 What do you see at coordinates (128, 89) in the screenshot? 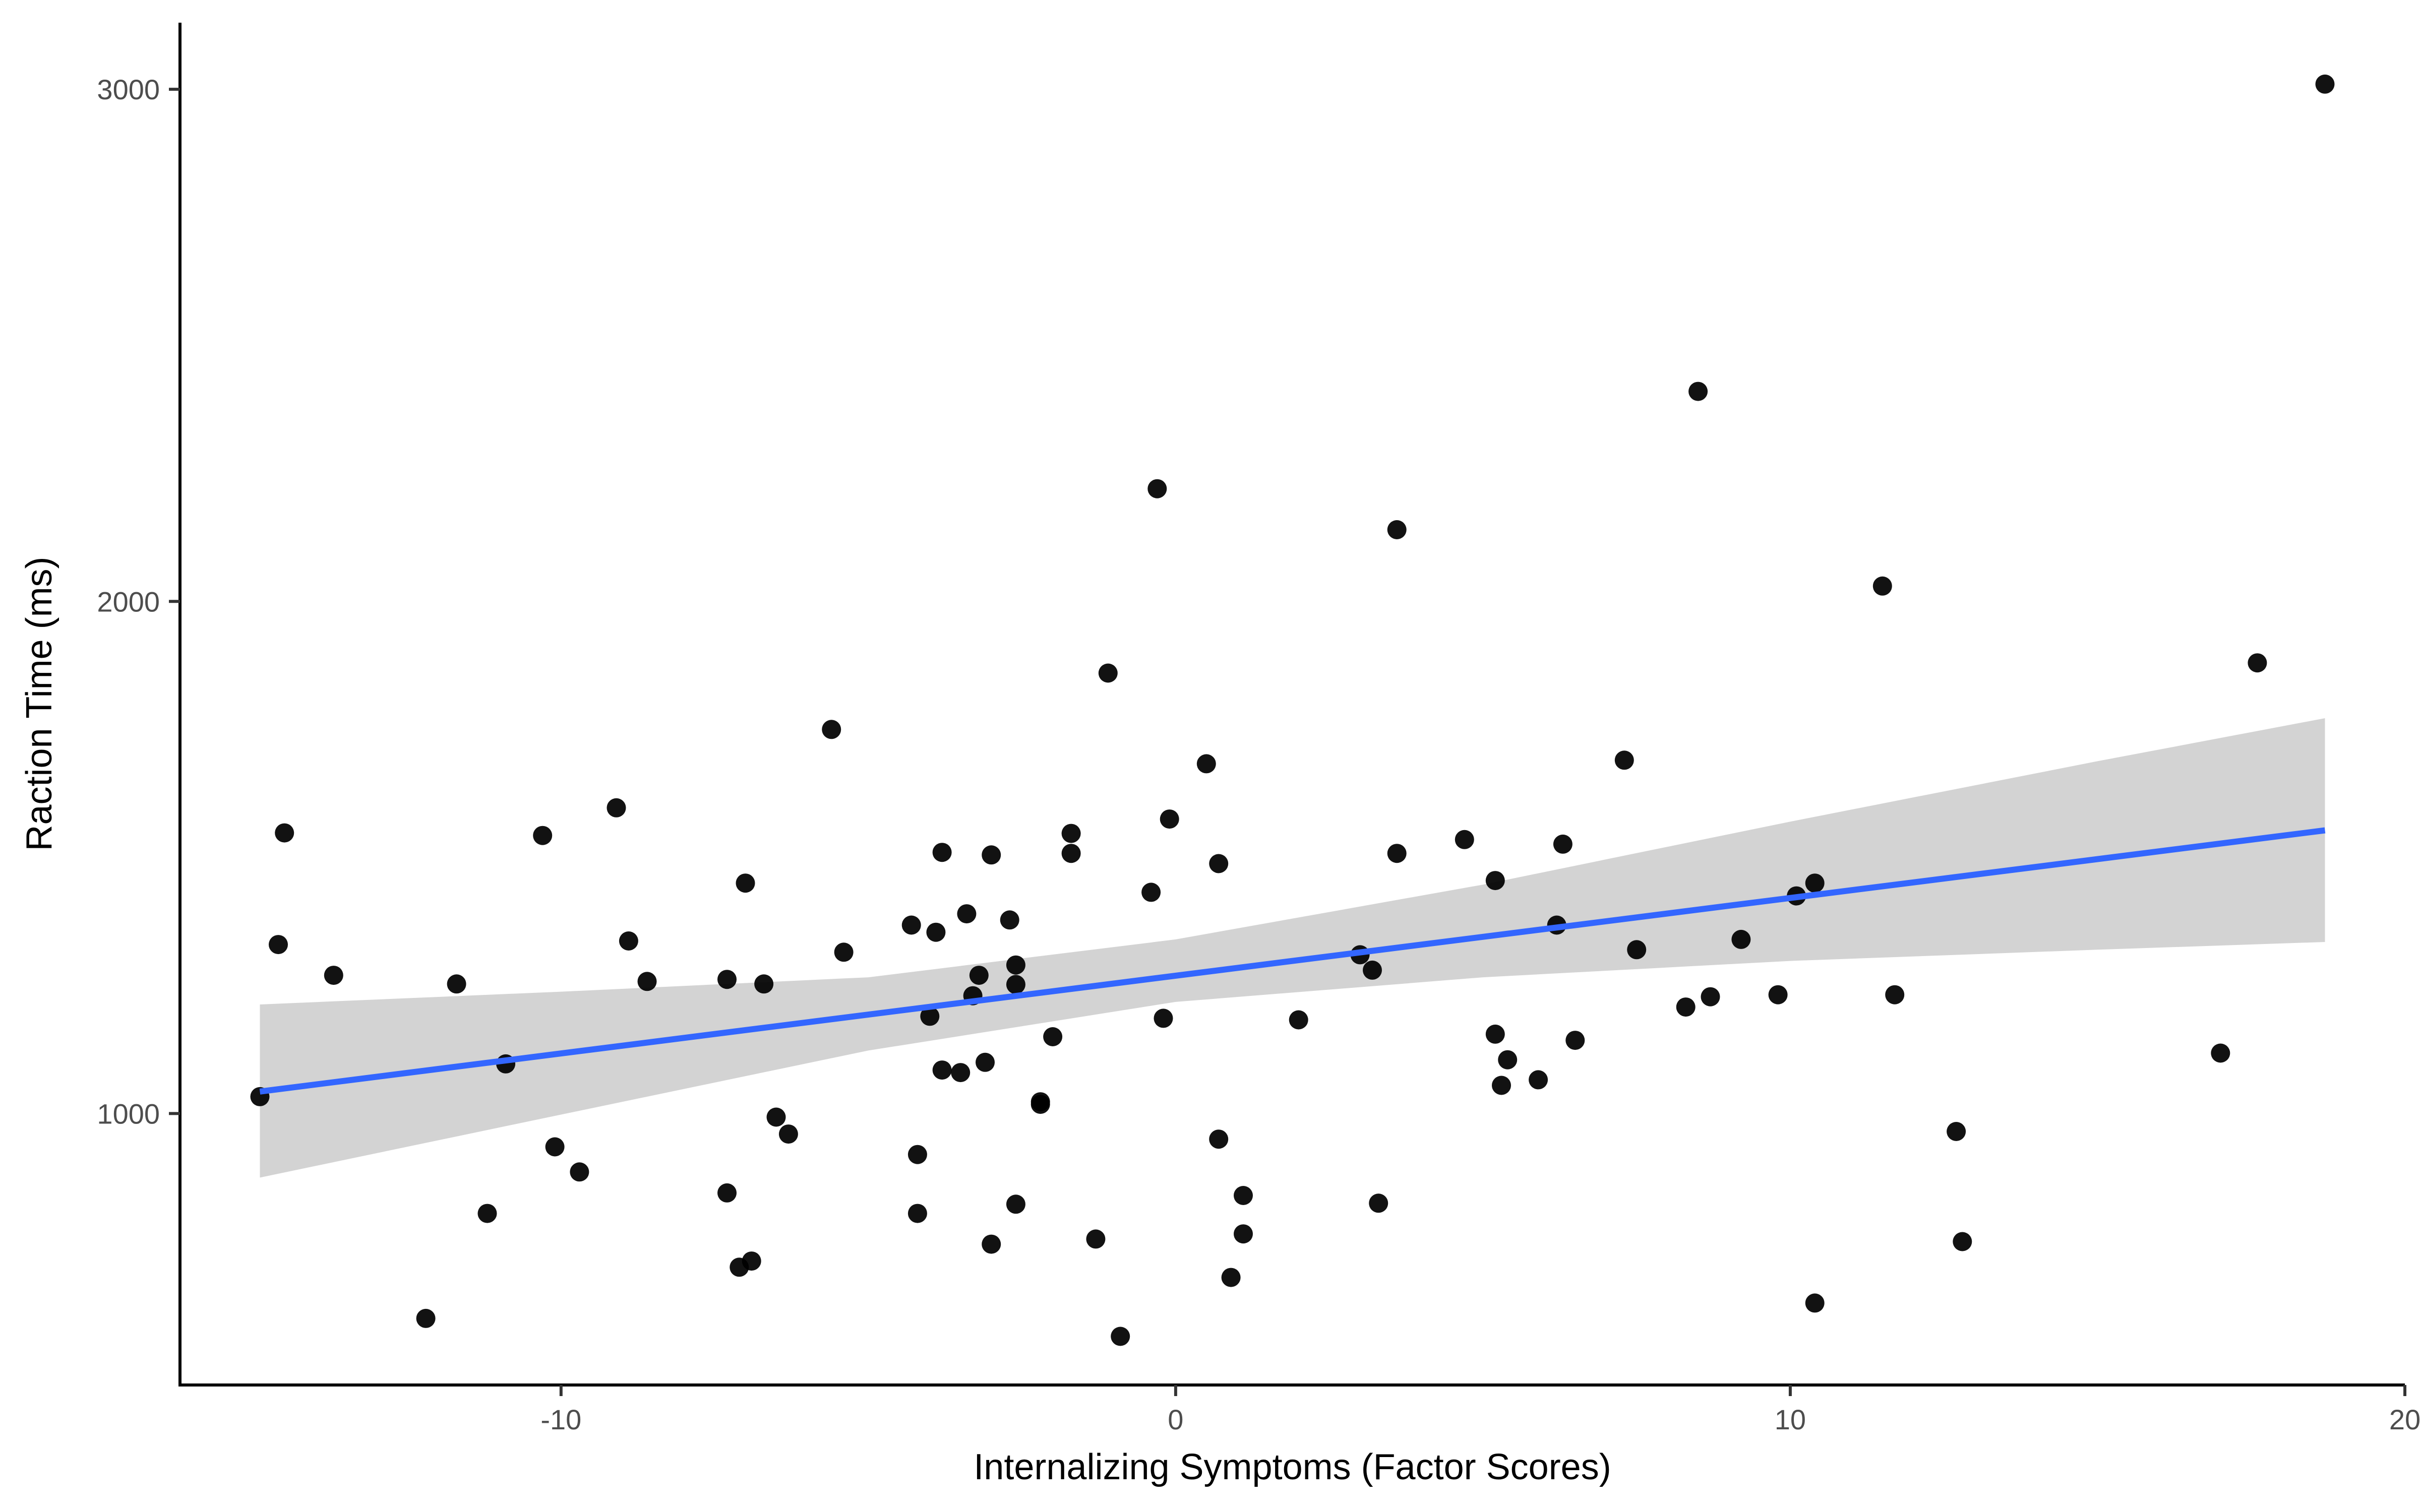
I see `y-tick-label: 3000` at bounding box center [128, 89].